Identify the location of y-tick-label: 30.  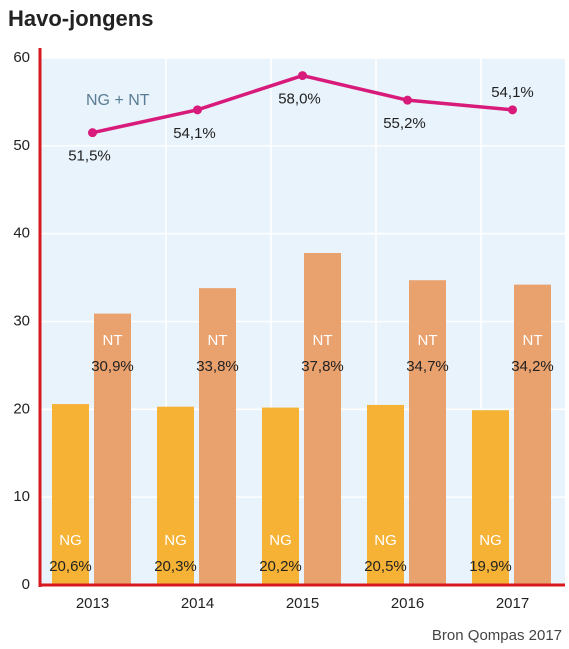
(21, 320).